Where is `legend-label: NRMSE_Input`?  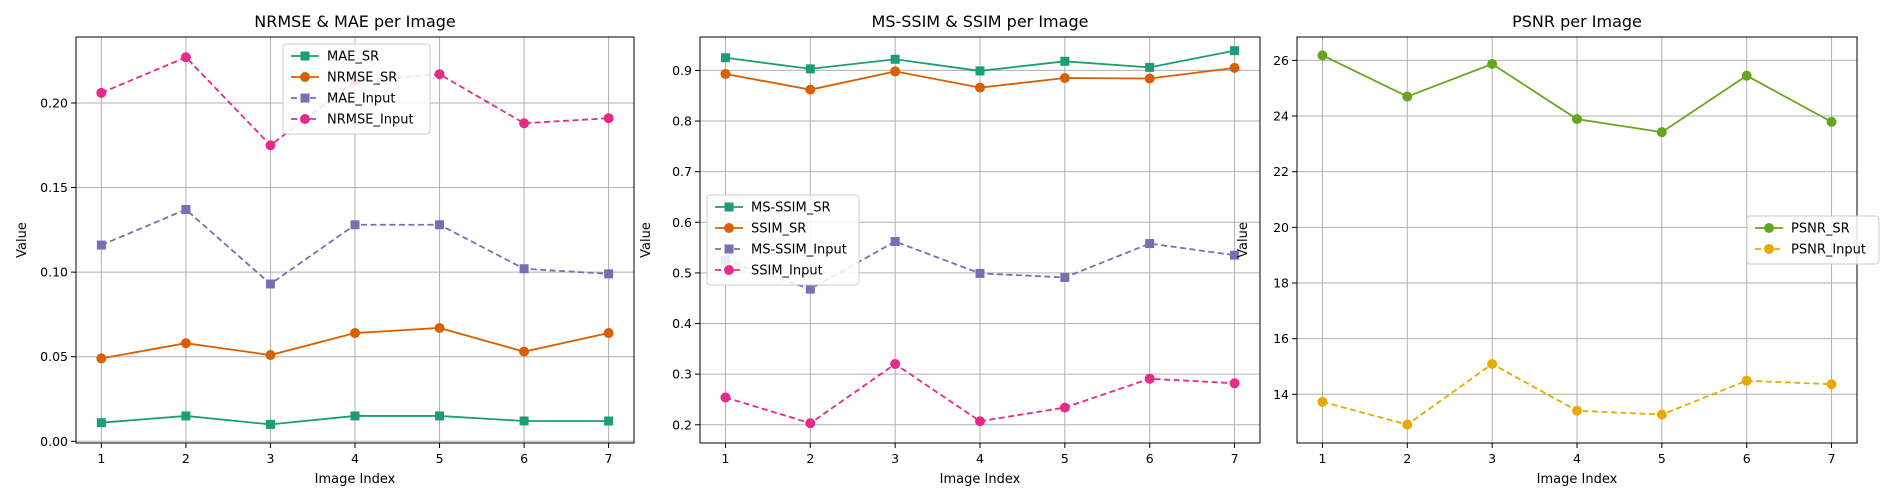 legend-label: NRMSE_Input is located at coordinates (370, 120).